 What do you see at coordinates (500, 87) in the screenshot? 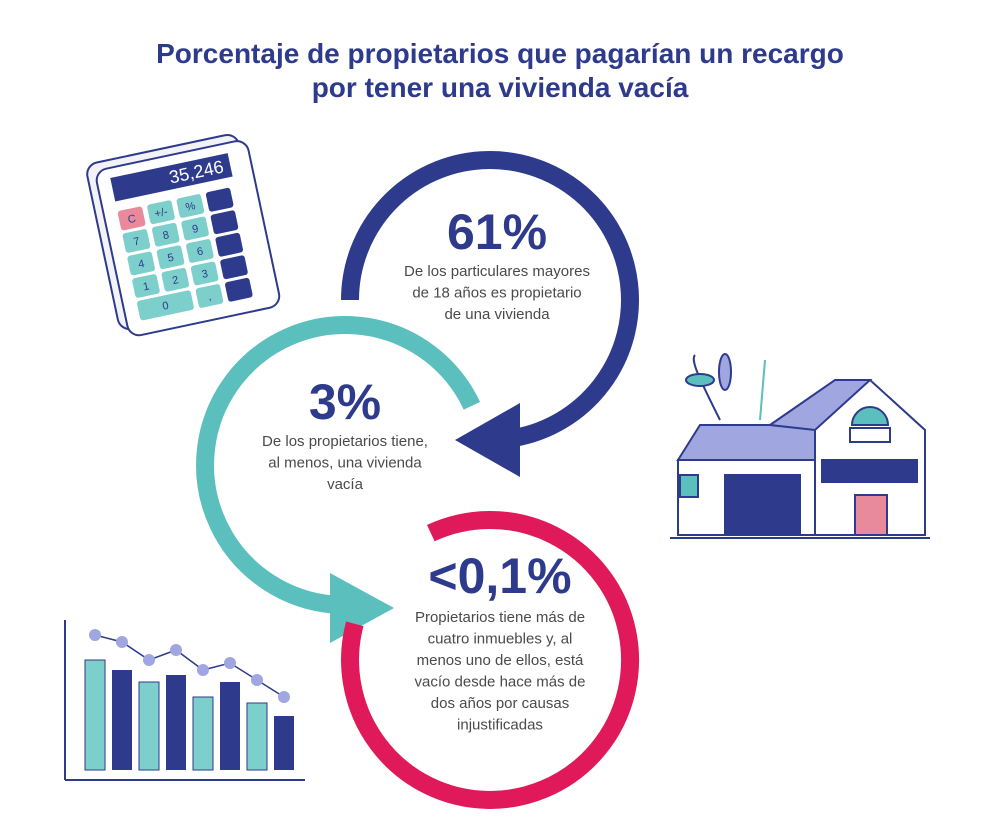
I see `title-line: por tener una vivienda vacía` at bounding box center [500, 87].